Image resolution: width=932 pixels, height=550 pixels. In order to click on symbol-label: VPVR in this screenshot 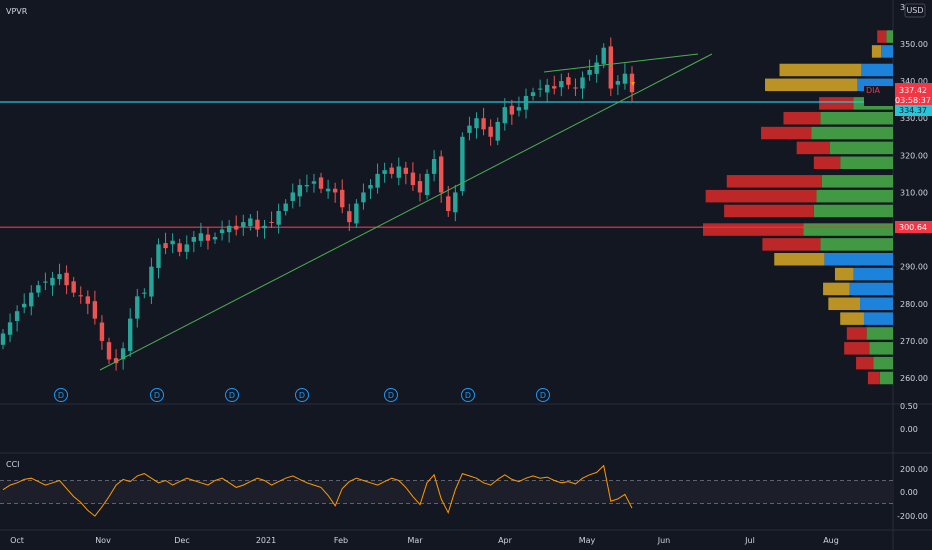, I will do `click(17, 11)`.